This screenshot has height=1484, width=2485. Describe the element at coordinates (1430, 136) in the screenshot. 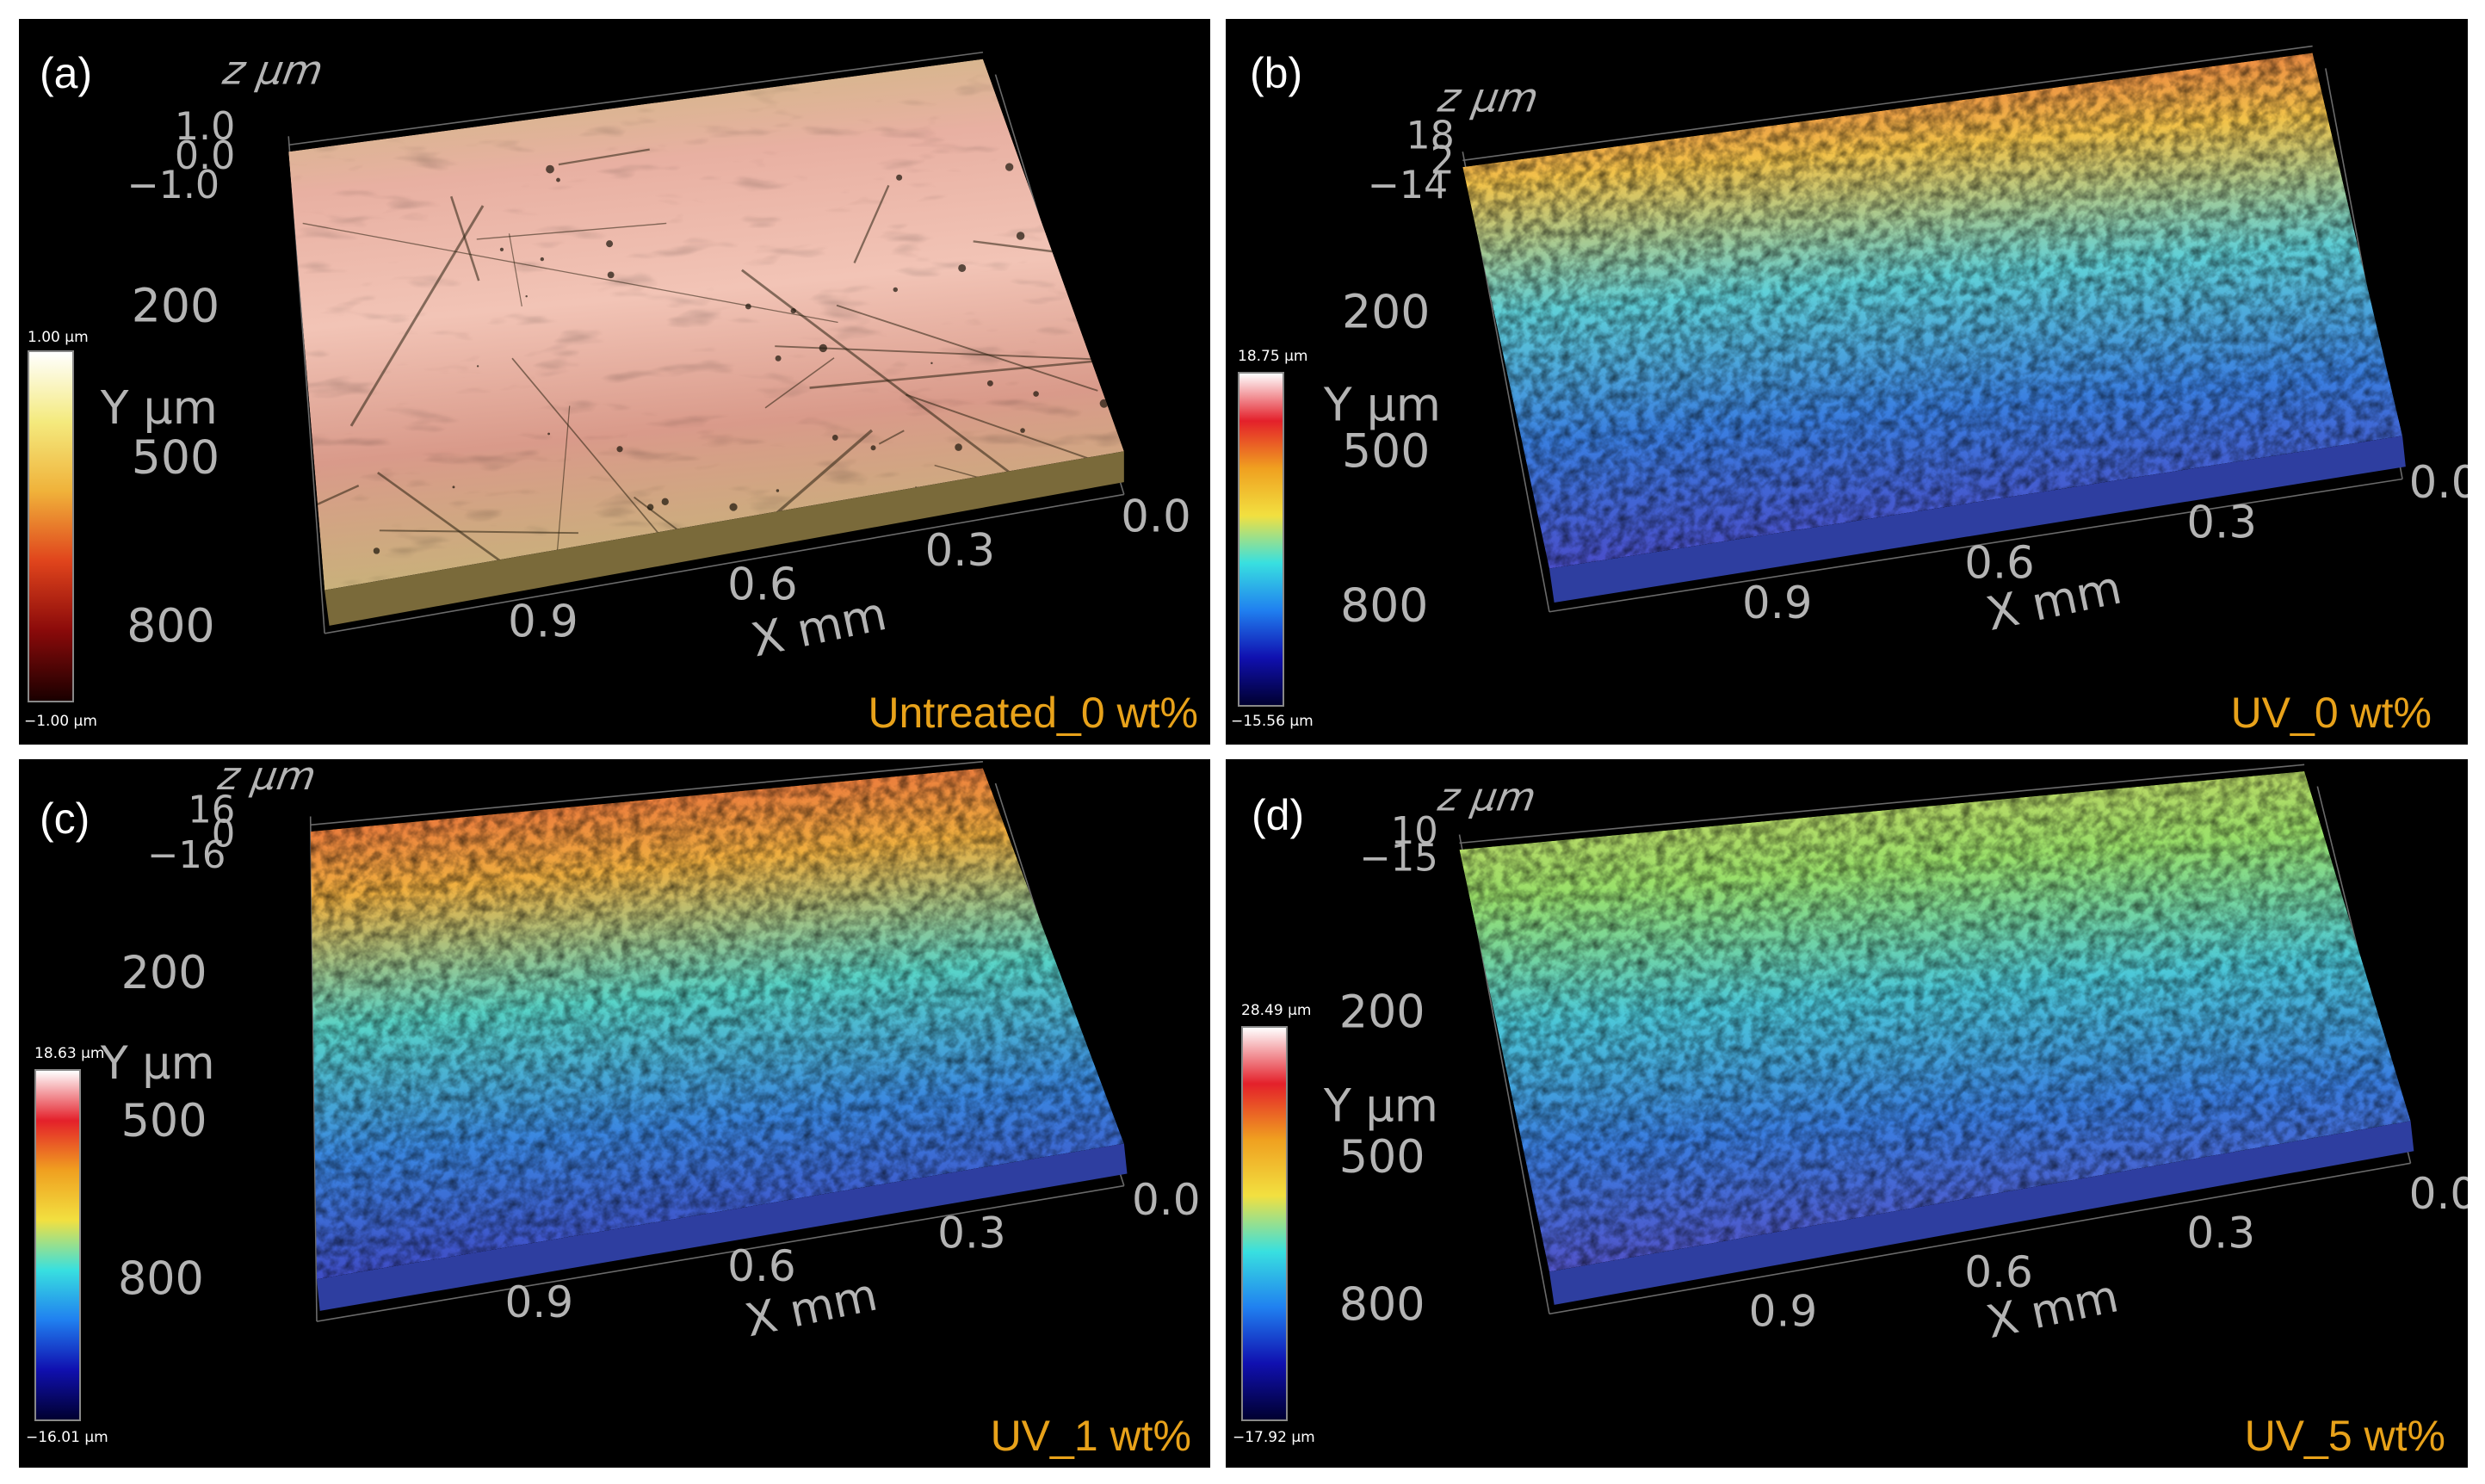

I see `z-axis-tick: 18` at that location.